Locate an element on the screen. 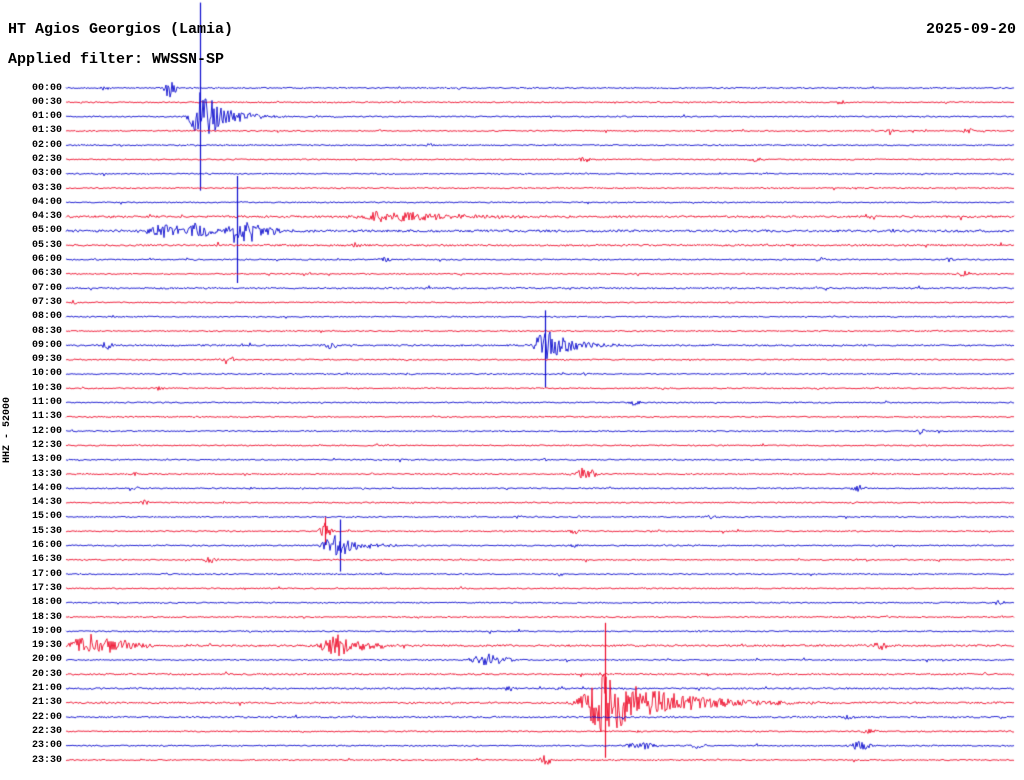 This screenshot has height=780, width=1024. time-label: 10:00 is located at coordinates (46, 374).